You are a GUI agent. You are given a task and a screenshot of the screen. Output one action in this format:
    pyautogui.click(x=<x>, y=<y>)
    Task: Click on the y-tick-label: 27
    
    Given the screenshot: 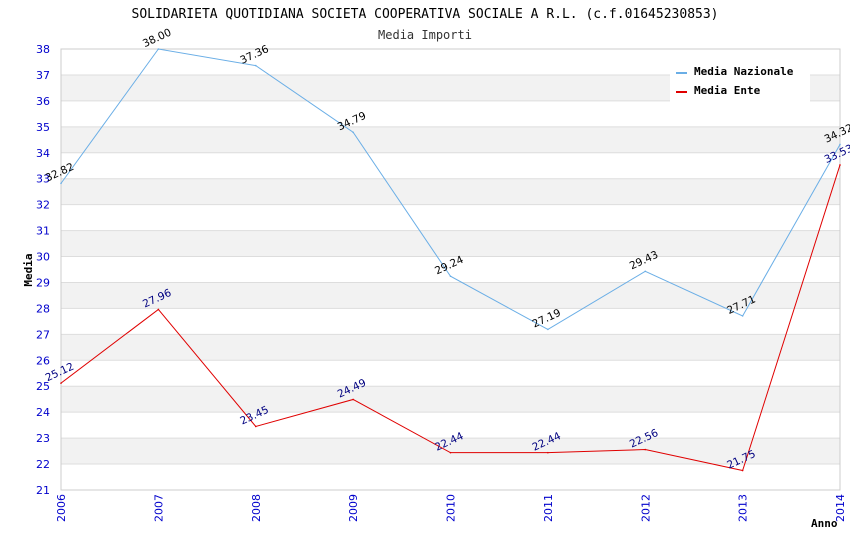 What is the action you would take?
    pyautogui.click(x=43, y=334)
    